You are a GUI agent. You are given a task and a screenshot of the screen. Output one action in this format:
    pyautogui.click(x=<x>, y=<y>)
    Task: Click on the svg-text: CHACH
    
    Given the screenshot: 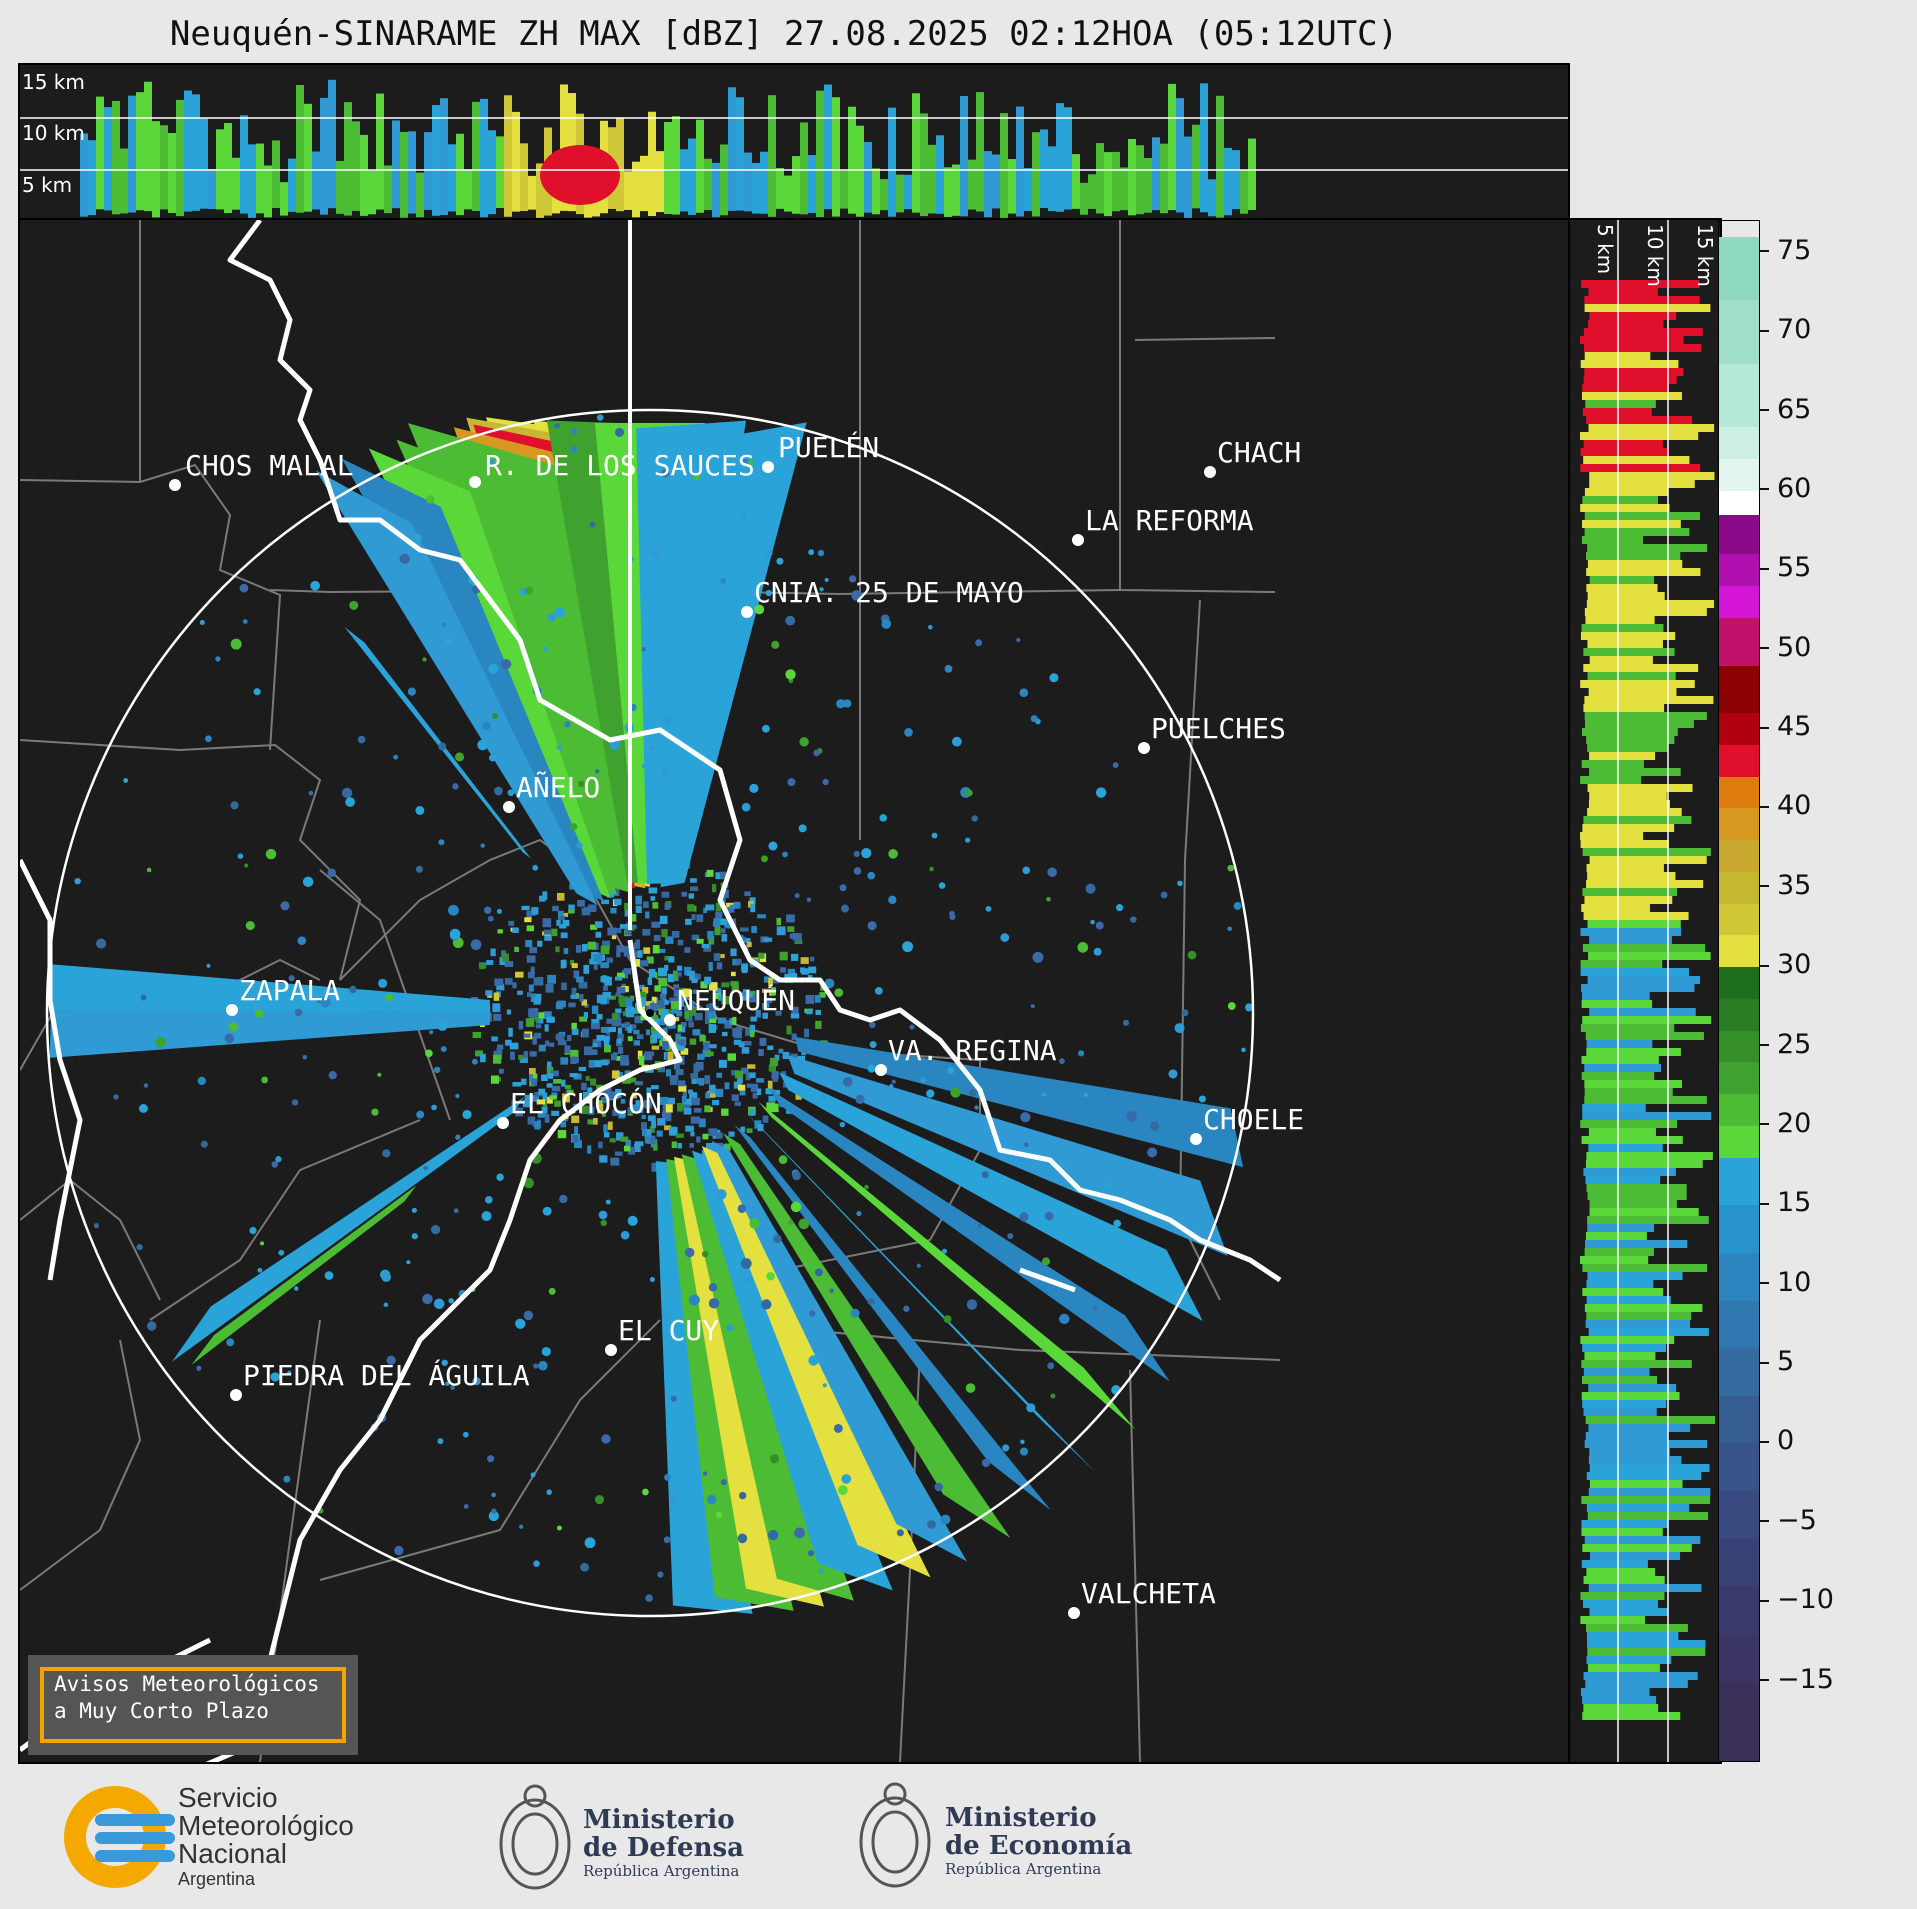 What is the action you would take?
    pyautogui.click(x=1259, y=452)
    